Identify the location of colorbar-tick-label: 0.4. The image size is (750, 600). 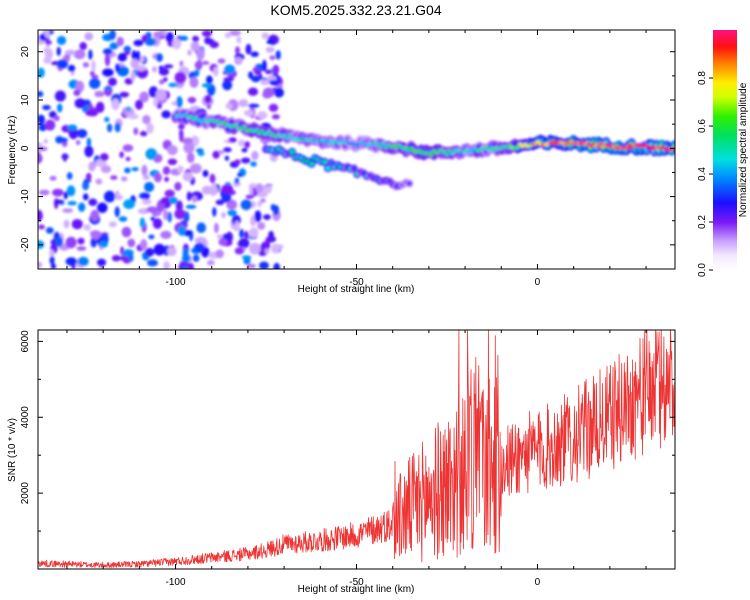
(702, 174).